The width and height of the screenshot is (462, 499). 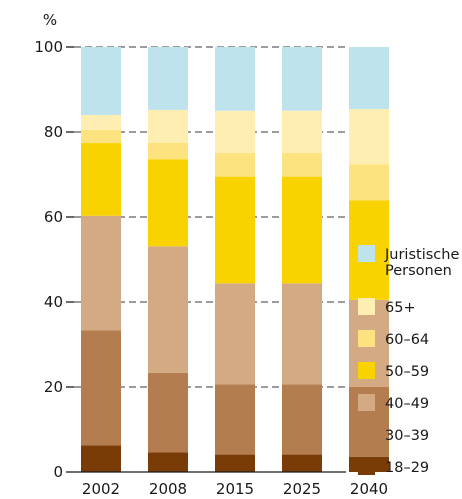 I want to click on x-tick-label: 2008, so click(x=168, y=489).